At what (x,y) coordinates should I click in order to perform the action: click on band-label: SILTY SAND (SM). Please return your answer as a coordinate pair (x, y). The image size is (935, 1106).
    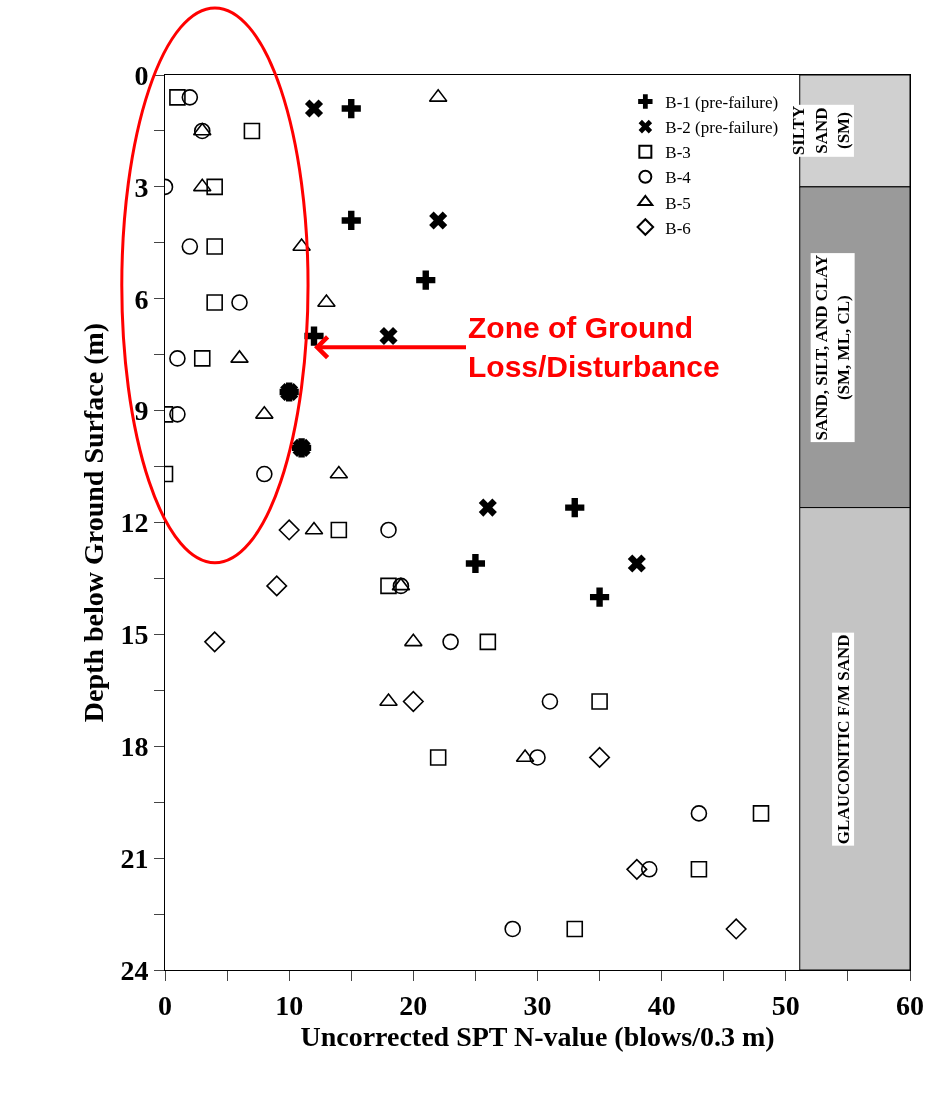
    Looking at the image, I should click on (821, 130).